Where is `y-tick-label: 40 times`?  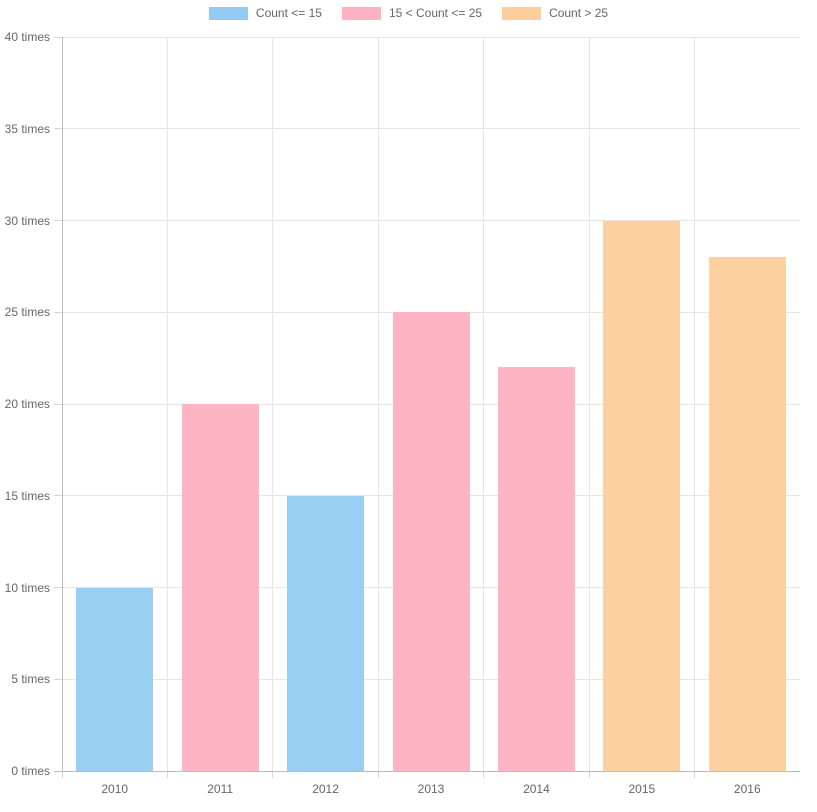
y-tick-label: 40 times is located at coordinates (27, 37).